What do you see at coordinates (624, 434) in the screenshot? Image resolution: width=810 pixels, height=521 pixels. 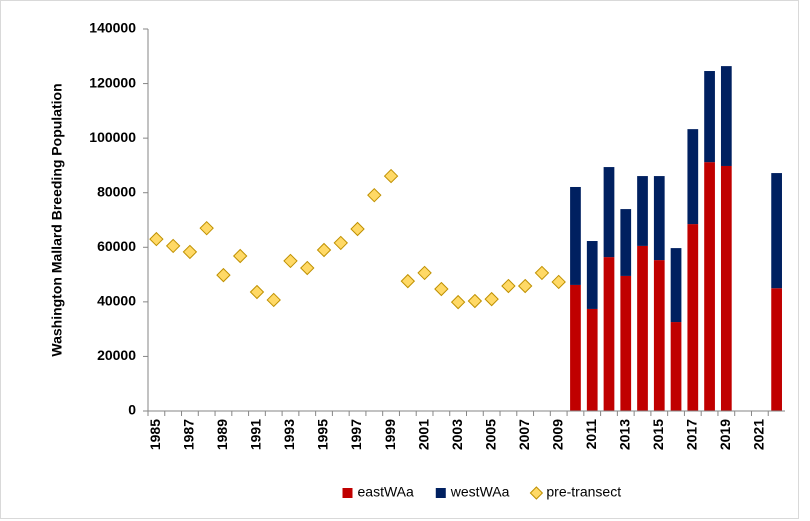 I see `x-tick-label: 2013` at bounding box center [624, 434].